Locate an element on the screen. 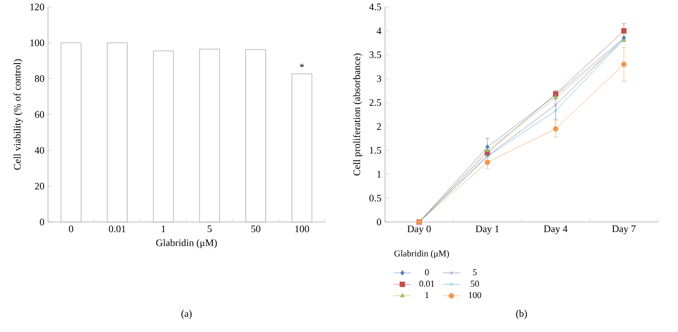 The height and width of the screenshot is (332, 678). y-tick-label: 40 is located at coordinates (39, 150).